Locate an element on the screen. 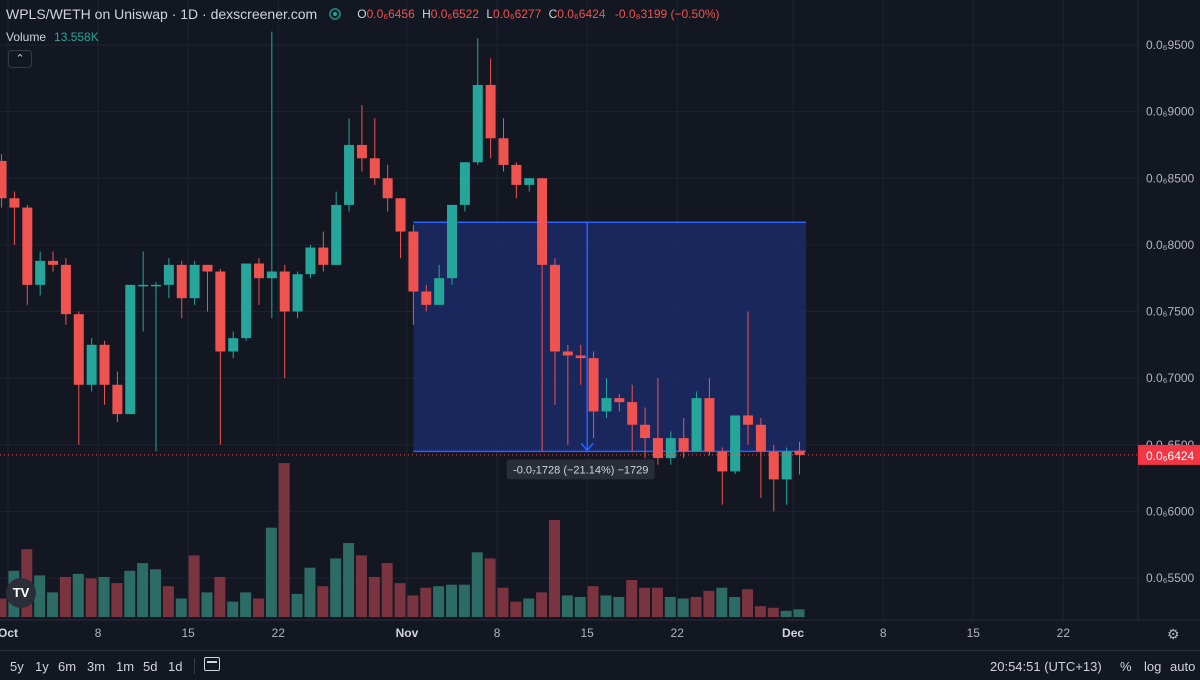  range-1m-button: 1m is located at coordinates (125, 666).